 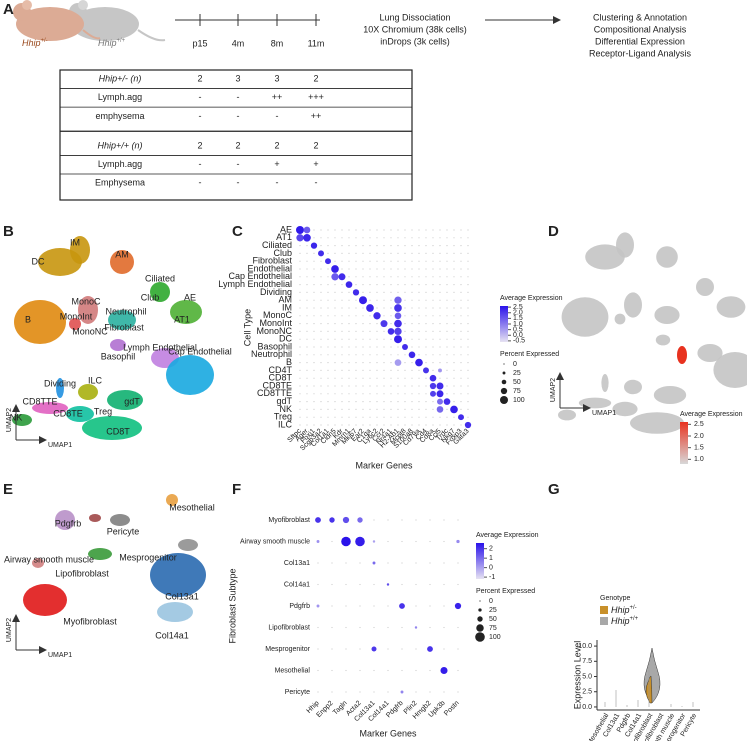 What do you see at coordinates (200, 116) in the screenshot?
I see `table-cell: -` at bounding box center [200, 116].